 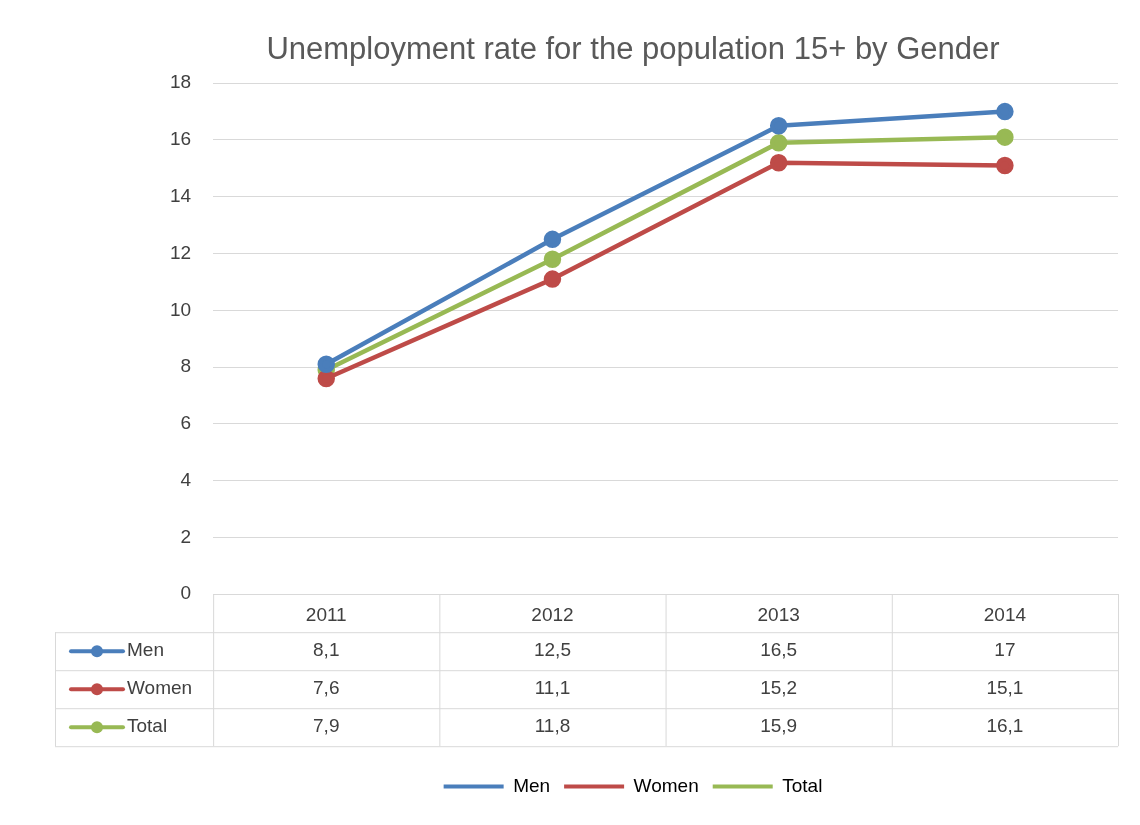 What do you see at coordinates (633, 49) in the screenshot?
I see `chart-title: Unemployment rate for the population 15+ by Gender` at bounding box center [633, 49].